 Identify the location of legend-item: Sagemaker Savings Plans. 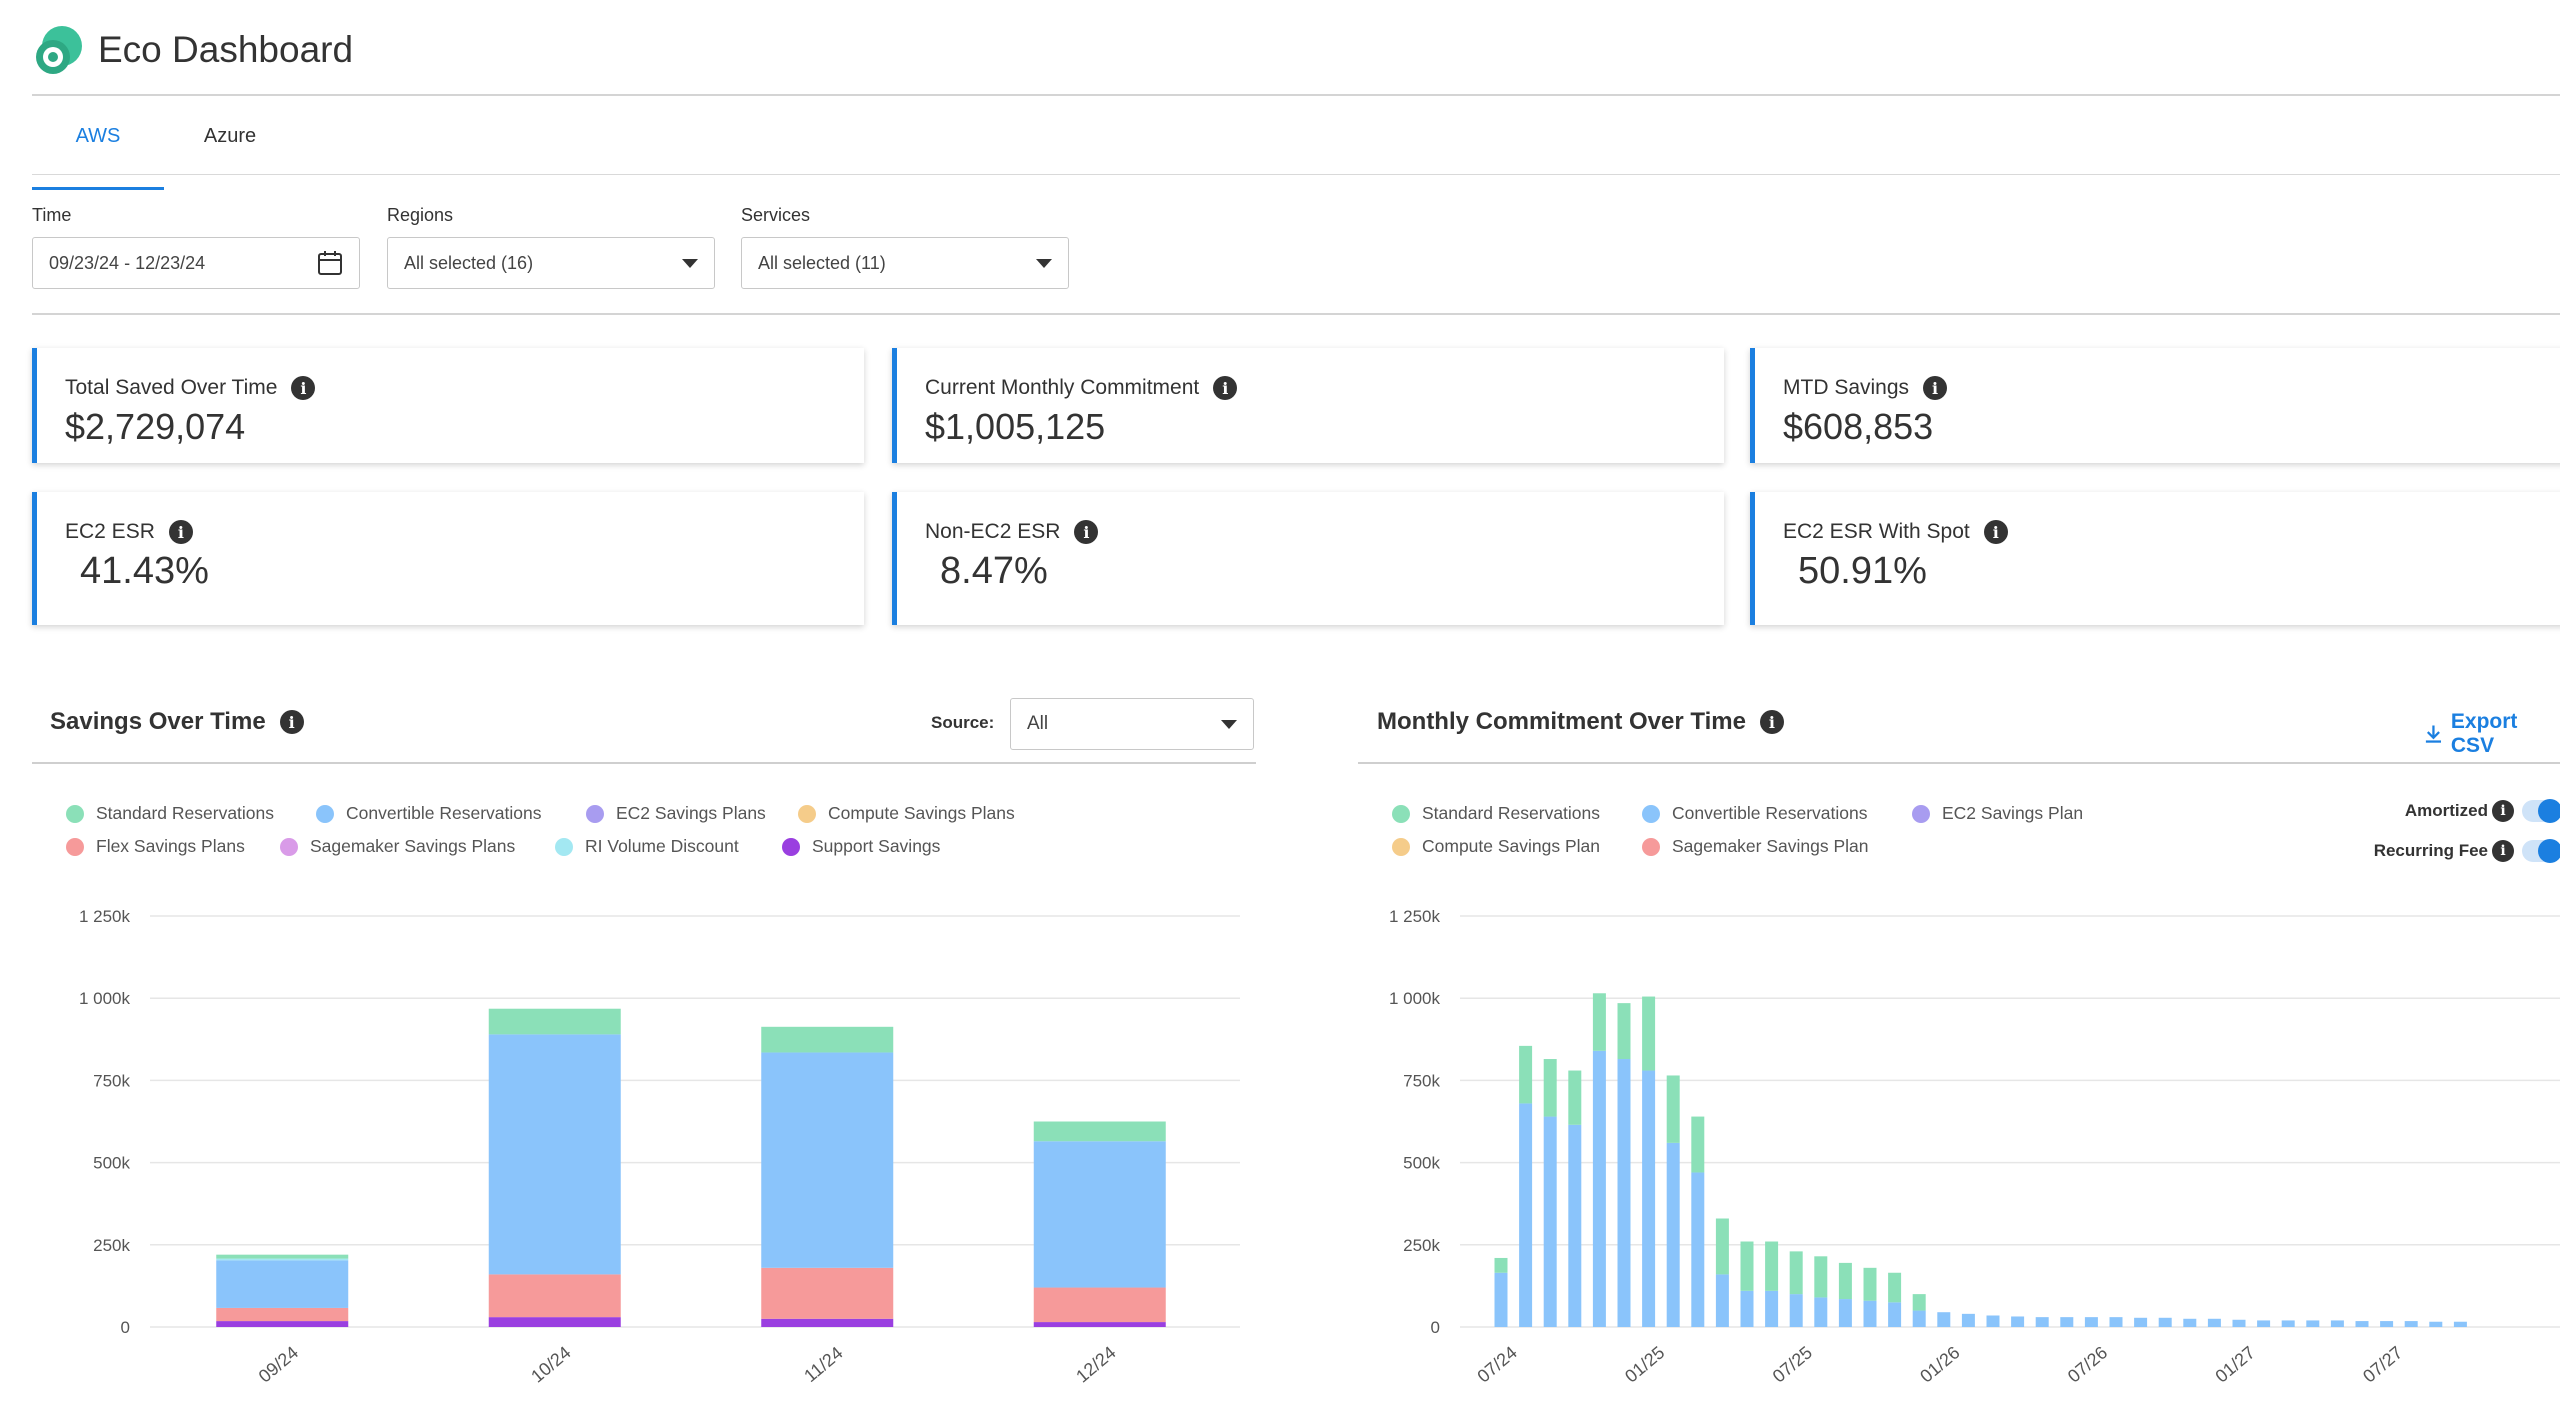
(397, 846).